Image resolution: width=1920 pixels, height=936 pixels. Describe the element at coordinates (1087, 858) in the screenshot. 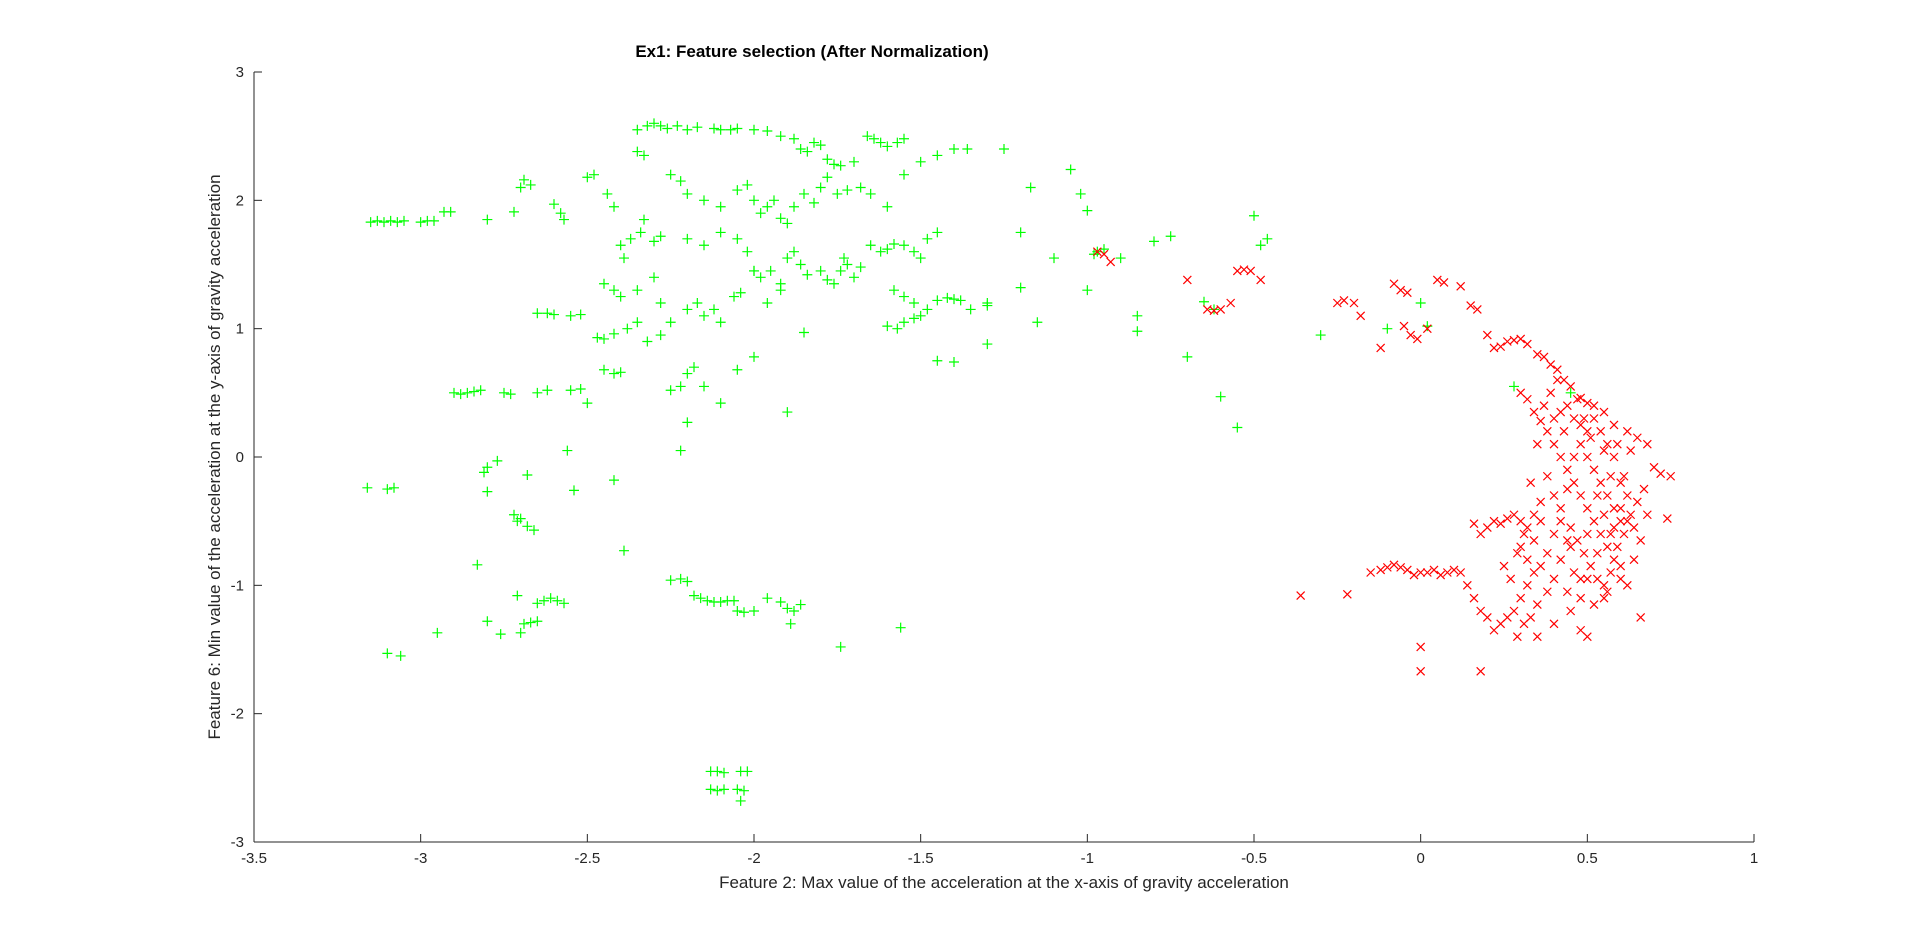

I see `x-tick-label: -1` at that location.